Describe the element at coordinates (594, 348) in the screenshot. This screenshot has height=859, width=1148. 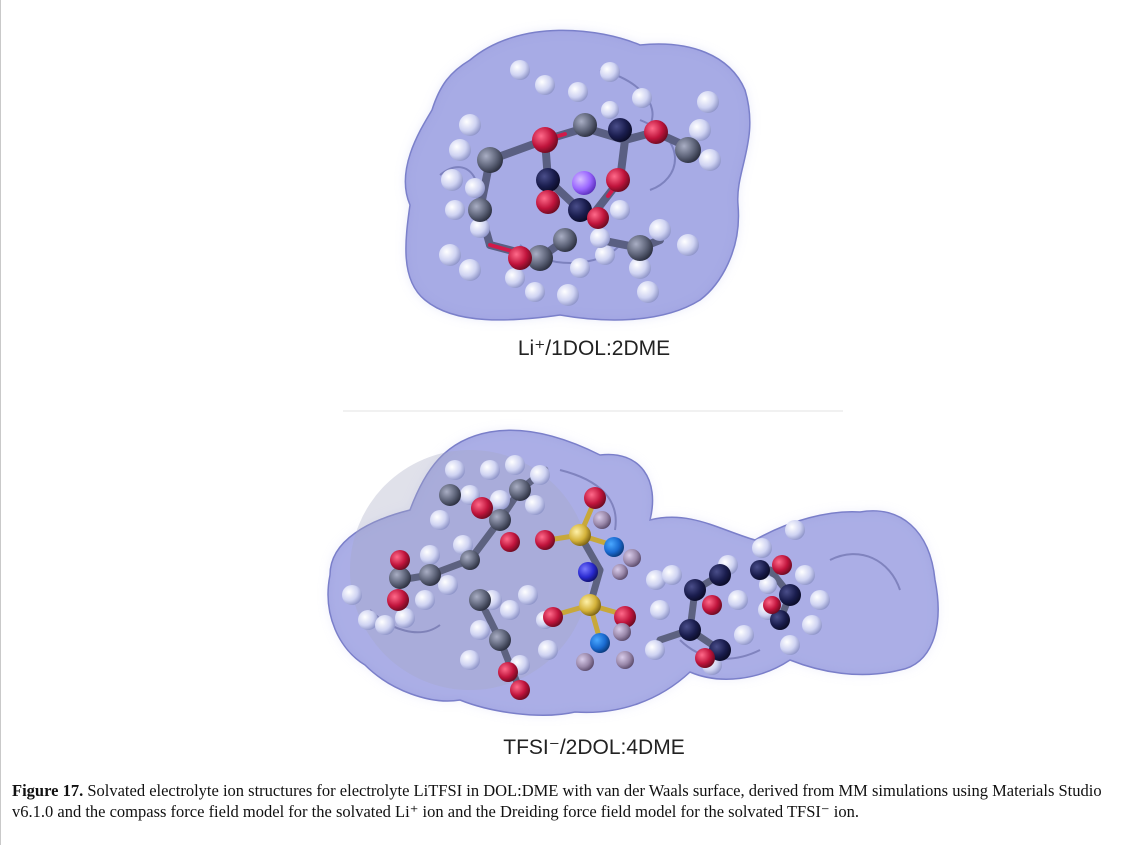
I see `panel-label-li: Li⁺/1DOL:2DME` at that location.